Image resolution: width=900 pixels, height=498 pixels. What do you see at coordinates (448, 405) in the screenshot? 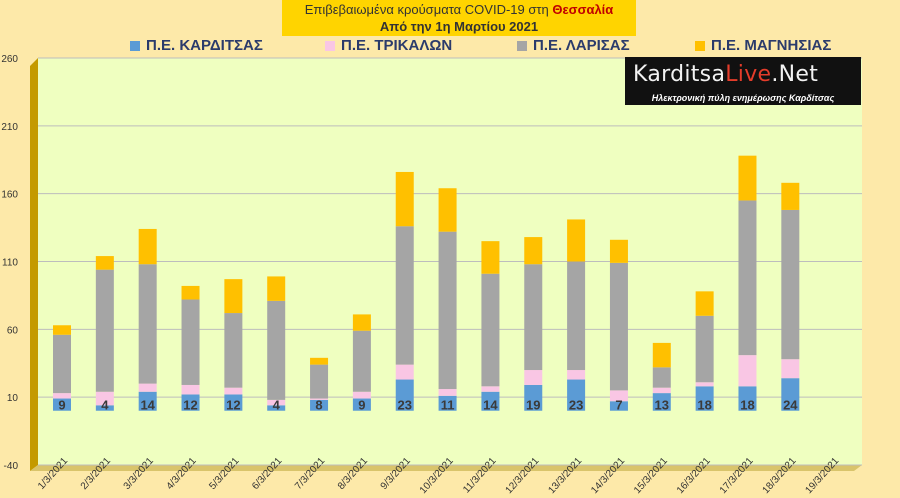
I see `data-label: 11` at bounding box center [448, 405].